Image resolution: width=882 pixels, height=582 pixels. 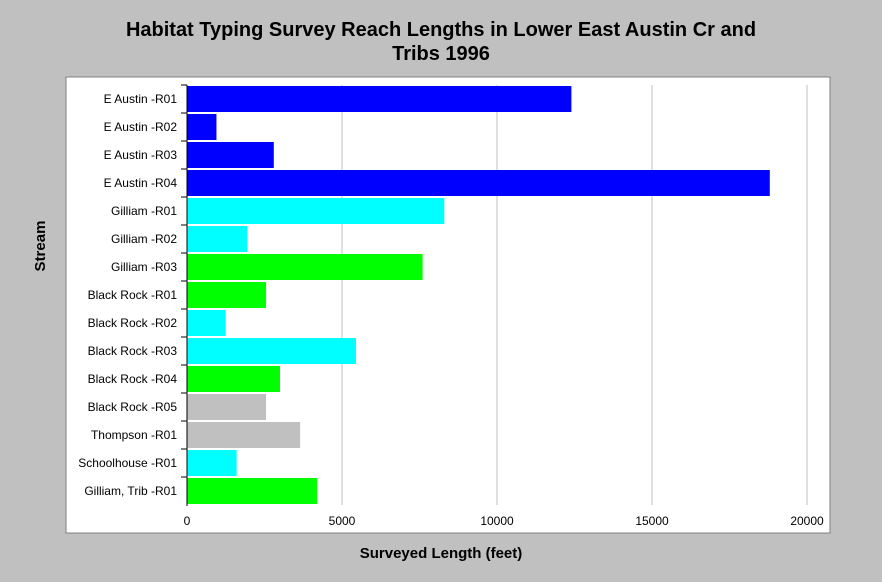 I want to click on x-axis-ticks: 0 5000 10000 15000 20000, so click(x=504, y=521).